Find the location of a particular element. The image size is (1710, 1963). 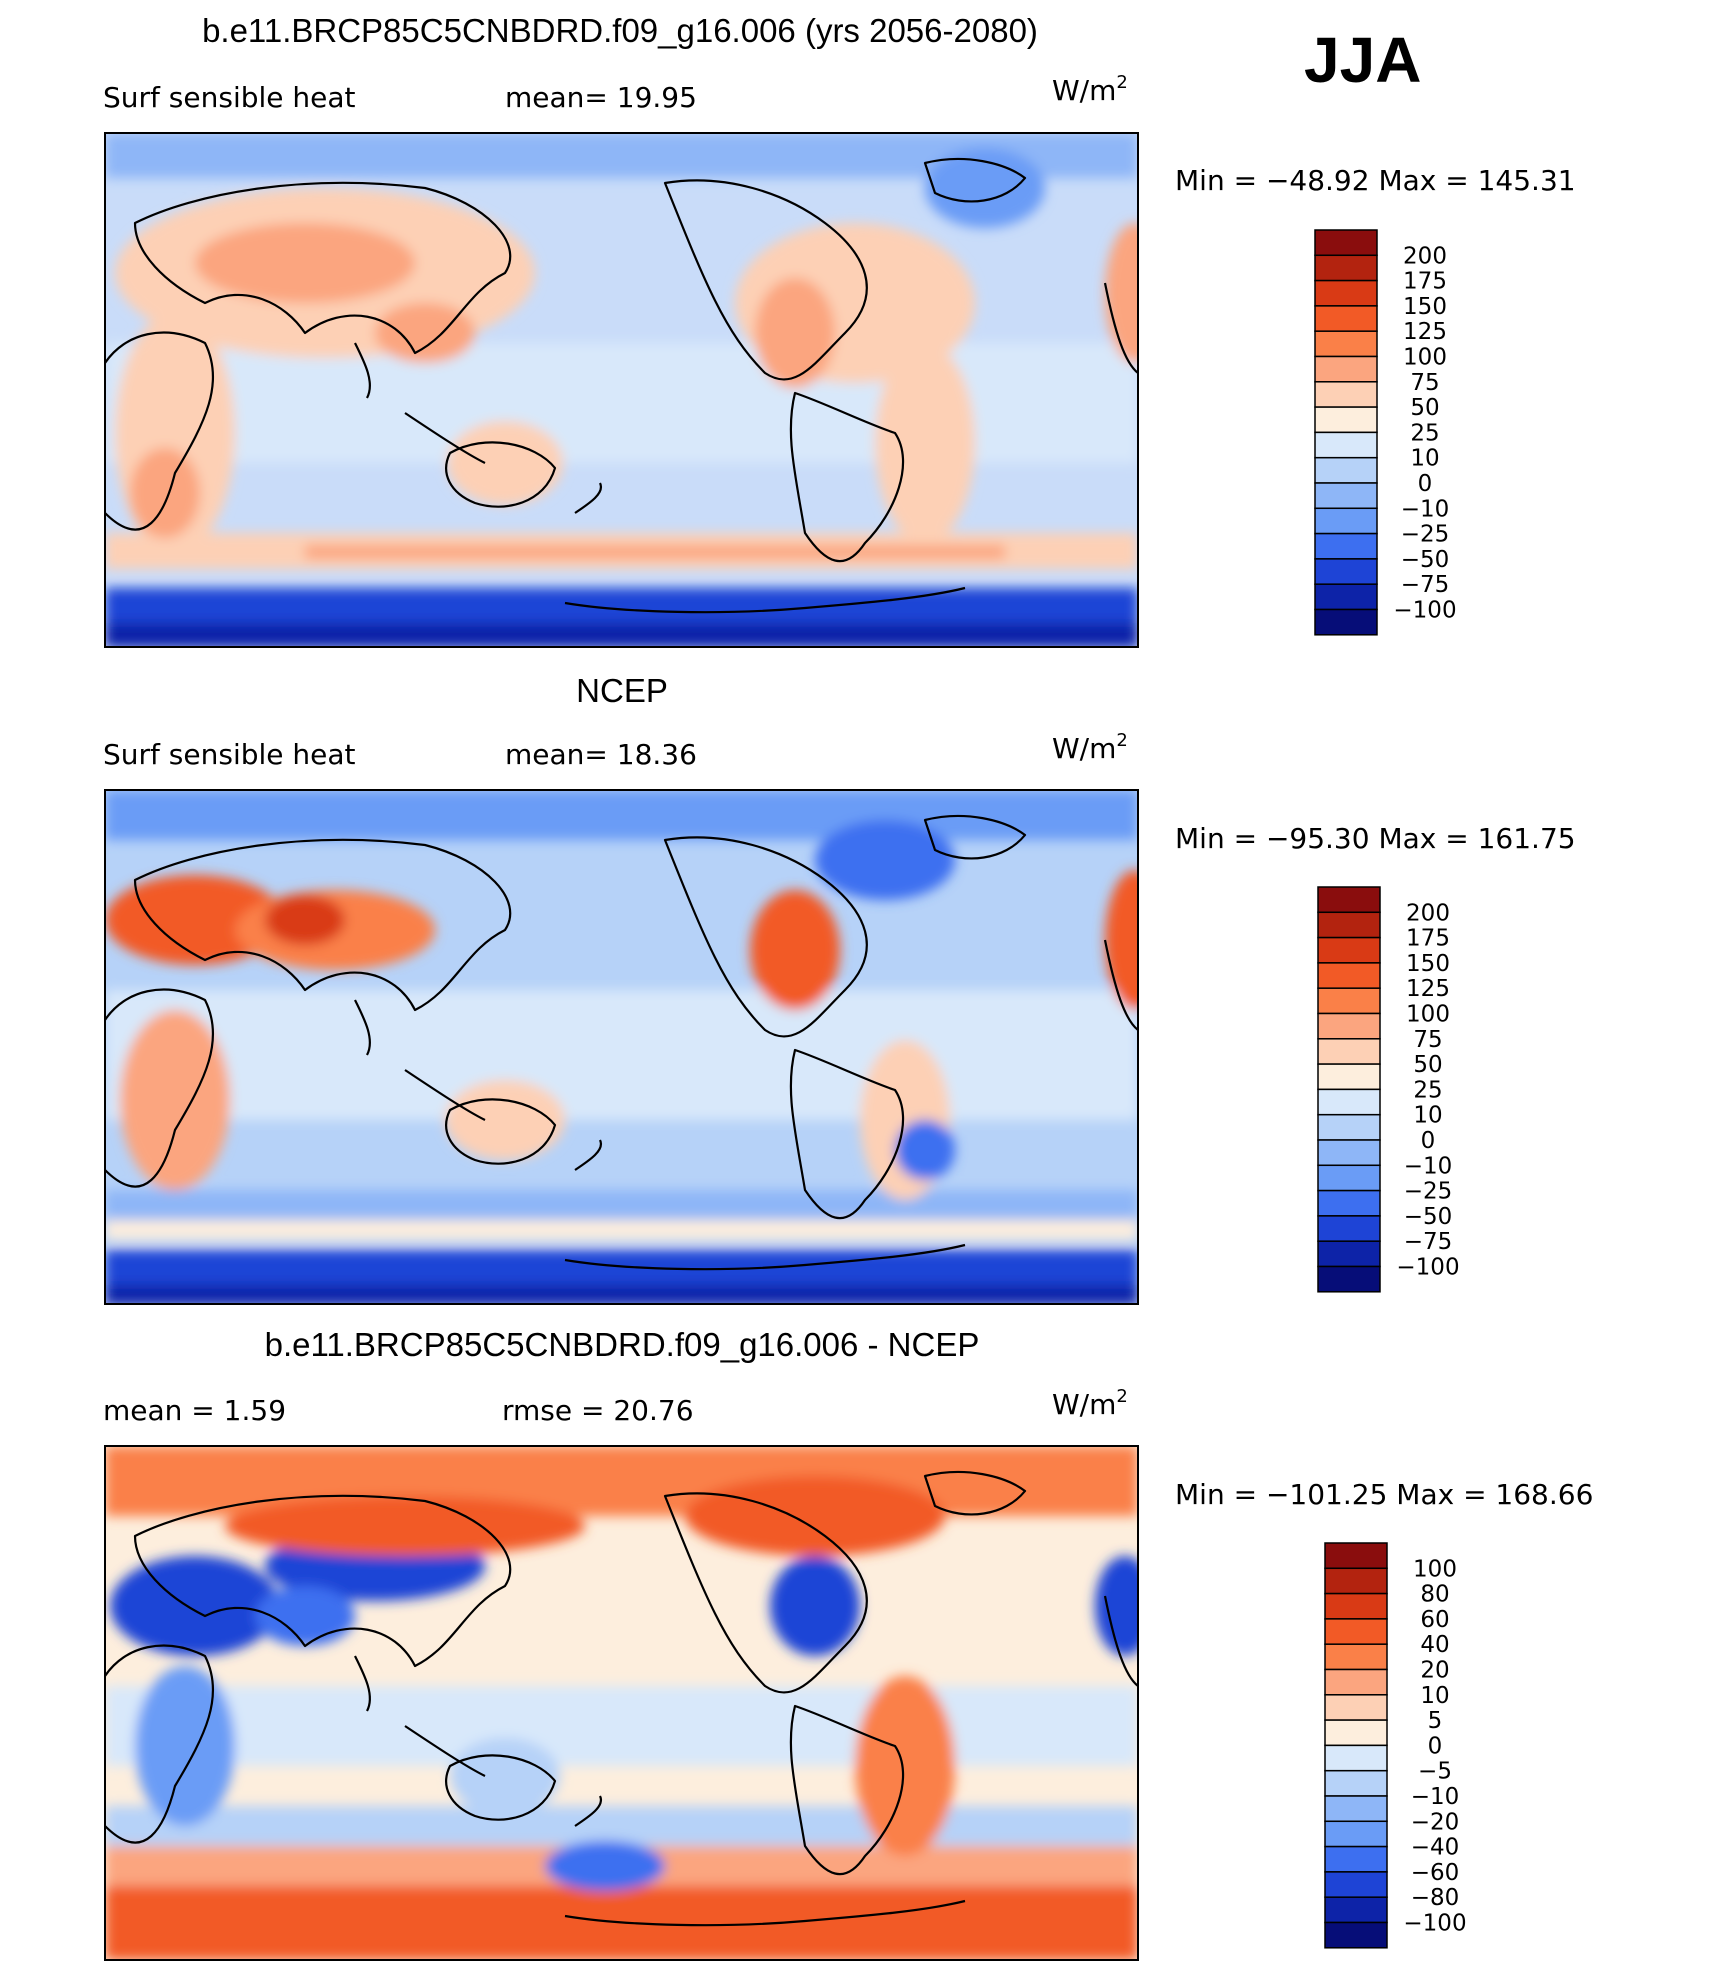

colorbar-tick-label: 50 is located at coordinates (1424, 408).